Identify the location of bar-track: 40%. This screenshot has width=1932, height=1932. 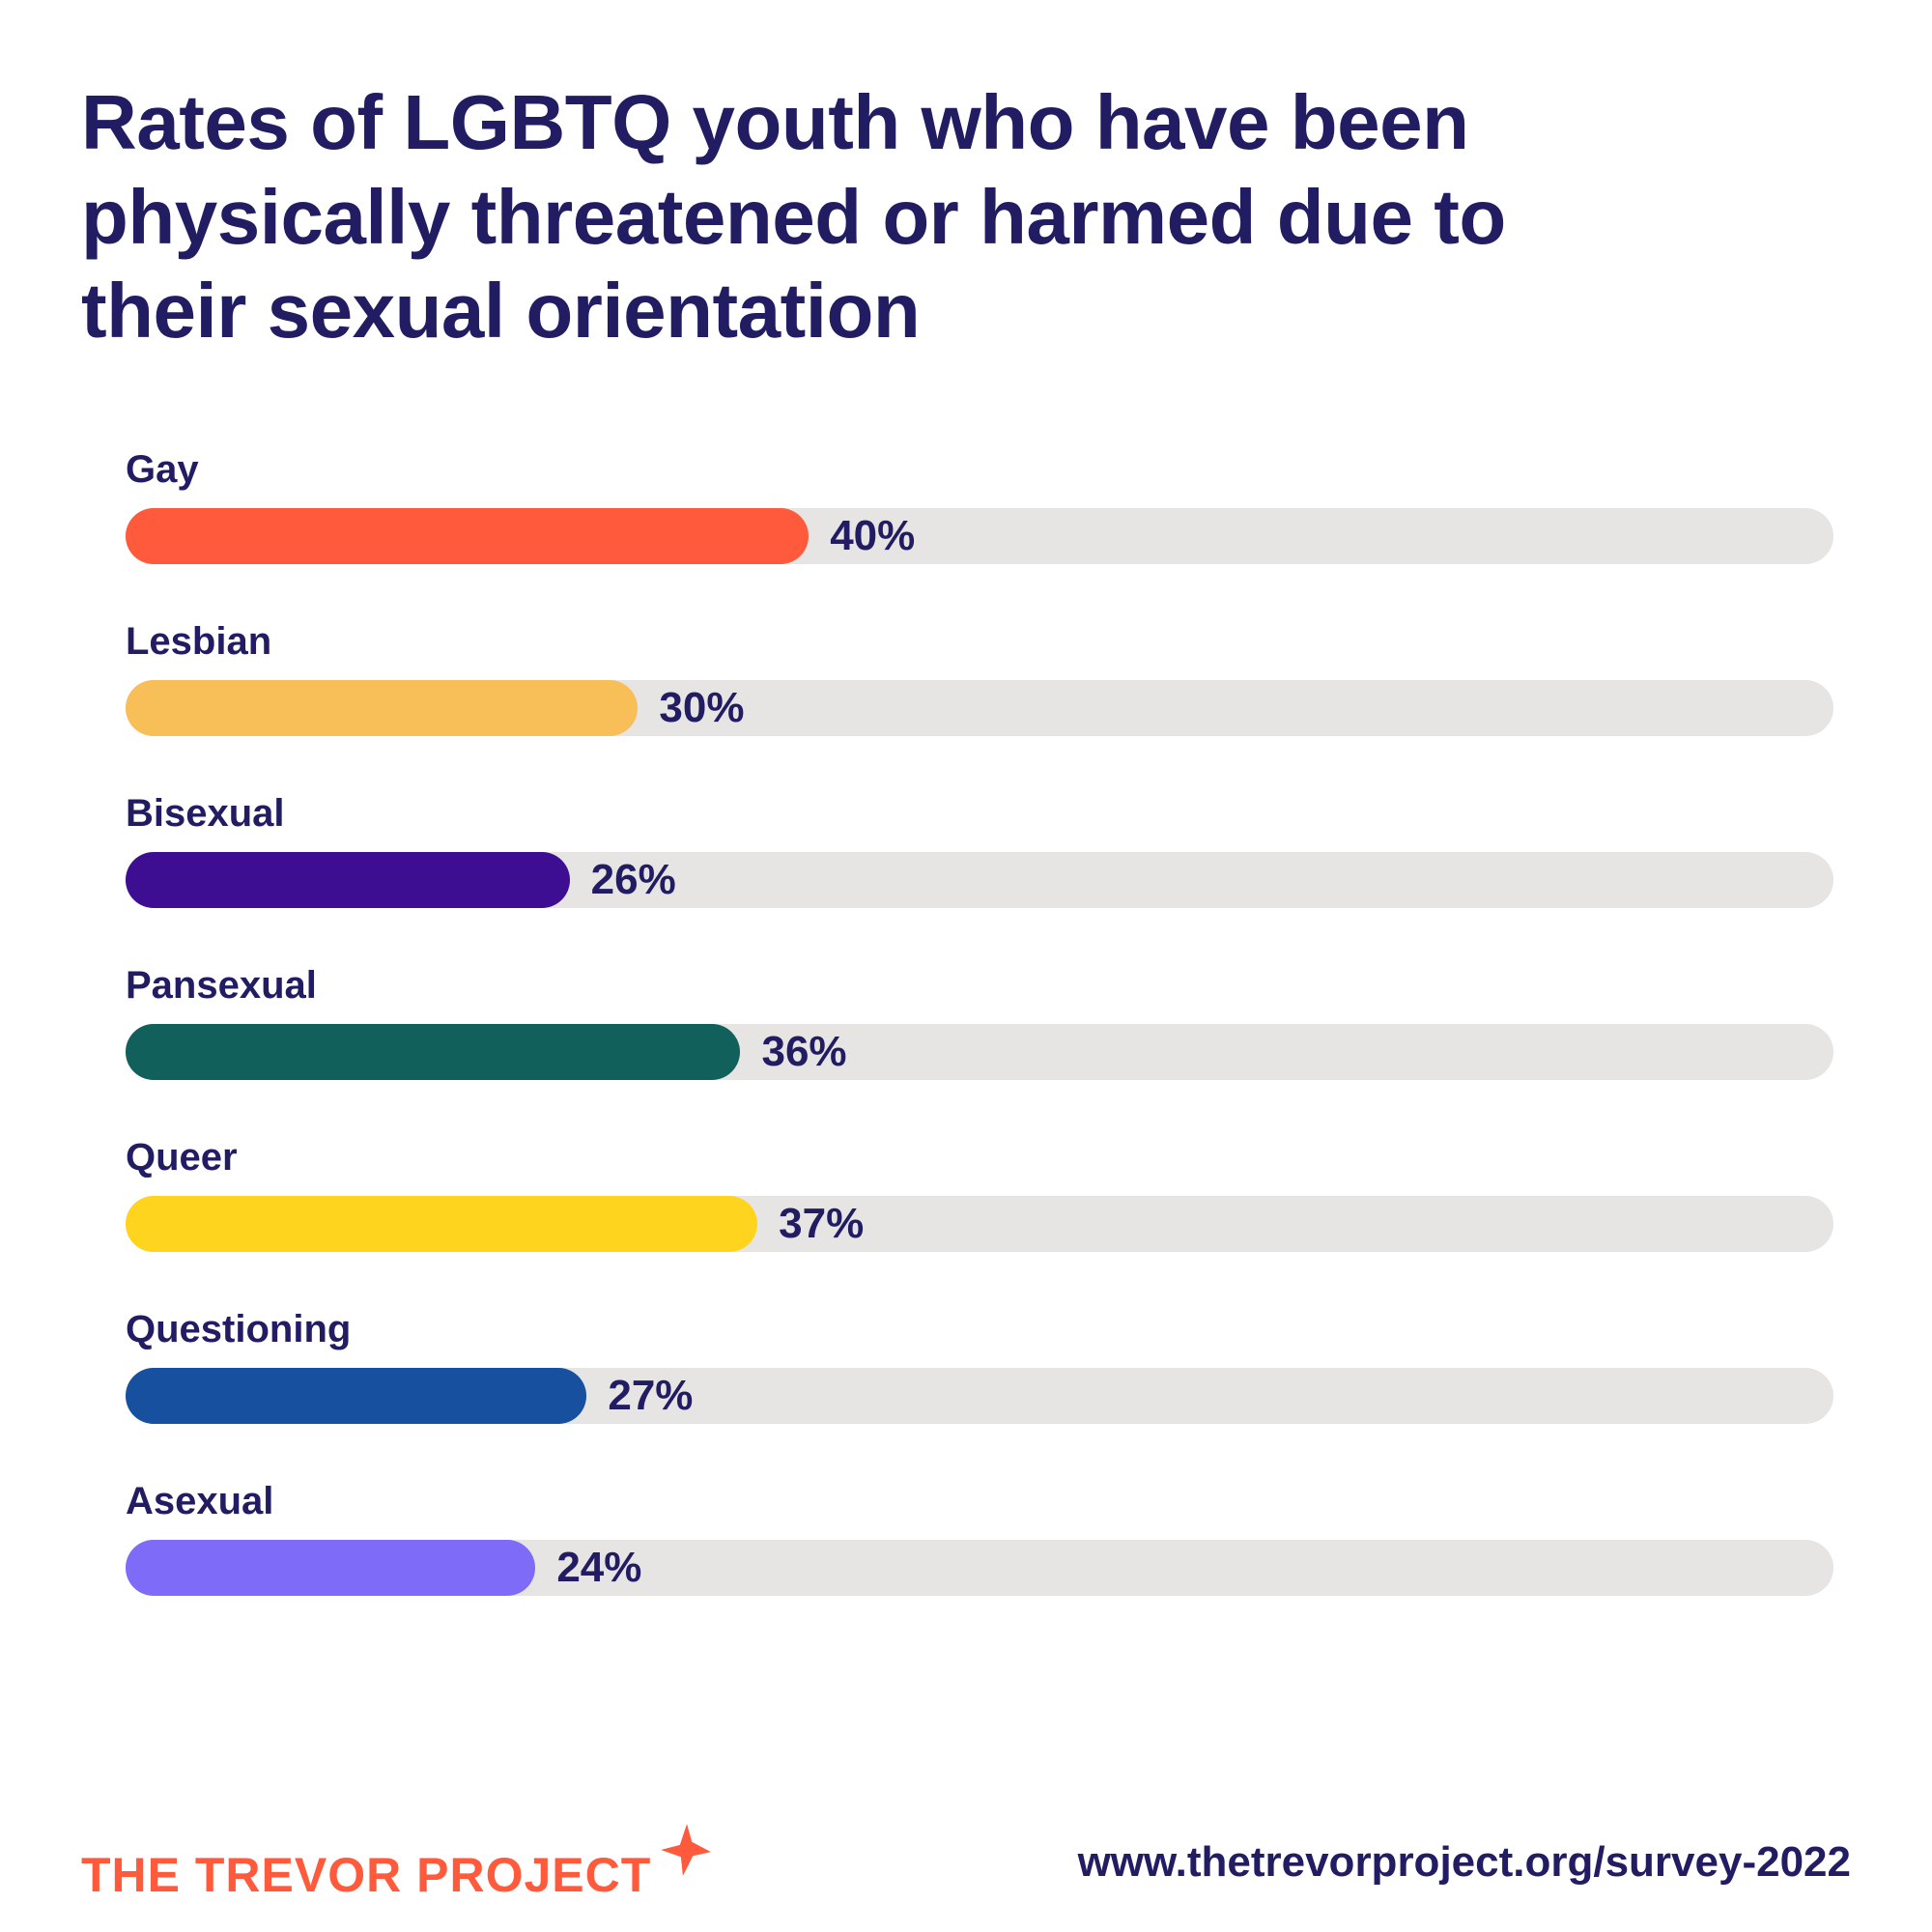
(979, 536).